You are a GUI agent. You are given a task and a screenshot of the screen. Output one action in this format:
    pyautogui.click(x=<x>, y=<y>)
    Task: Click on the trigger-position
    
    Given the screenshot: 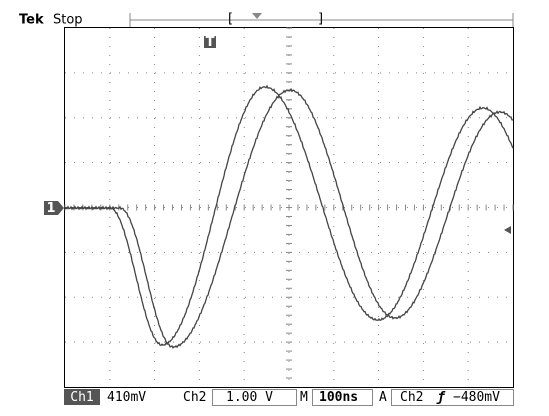 What is the action you would take?
    pyautogui.click(x=257, y=16)
    